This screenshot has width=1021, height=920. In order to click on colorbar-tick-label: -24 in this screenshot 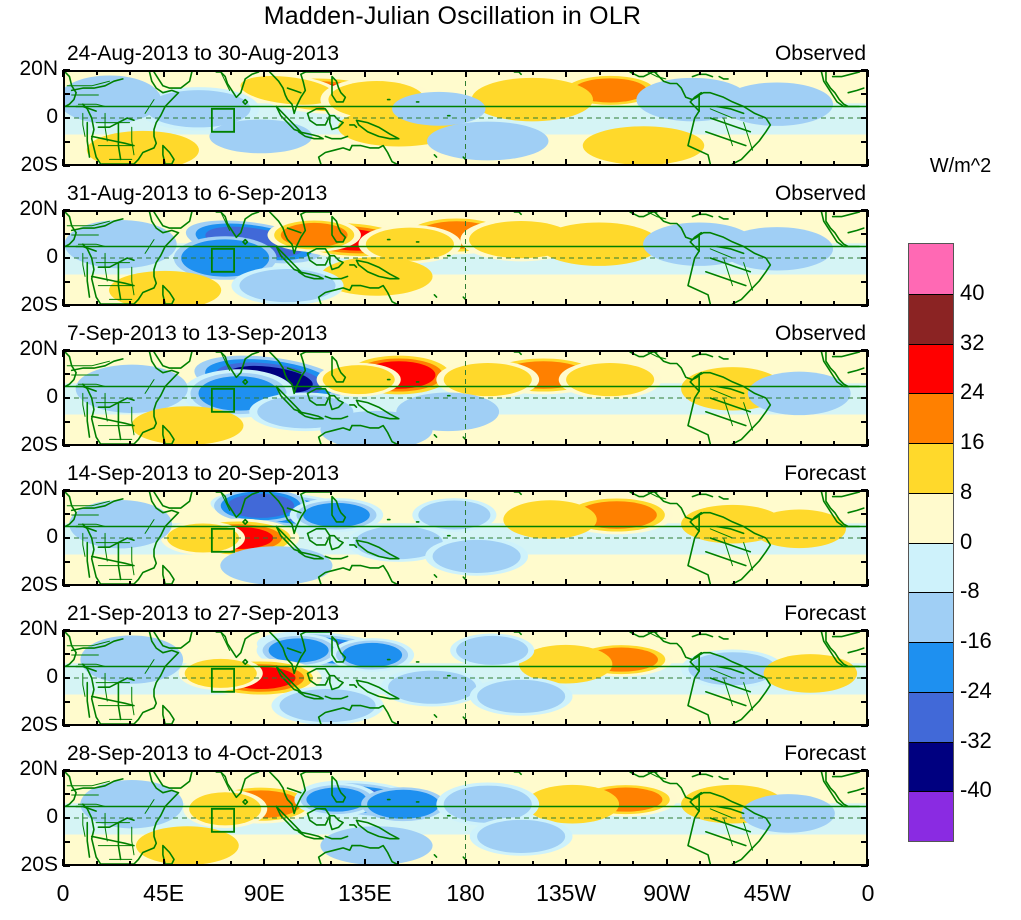, I will do `click(976, 690)`.